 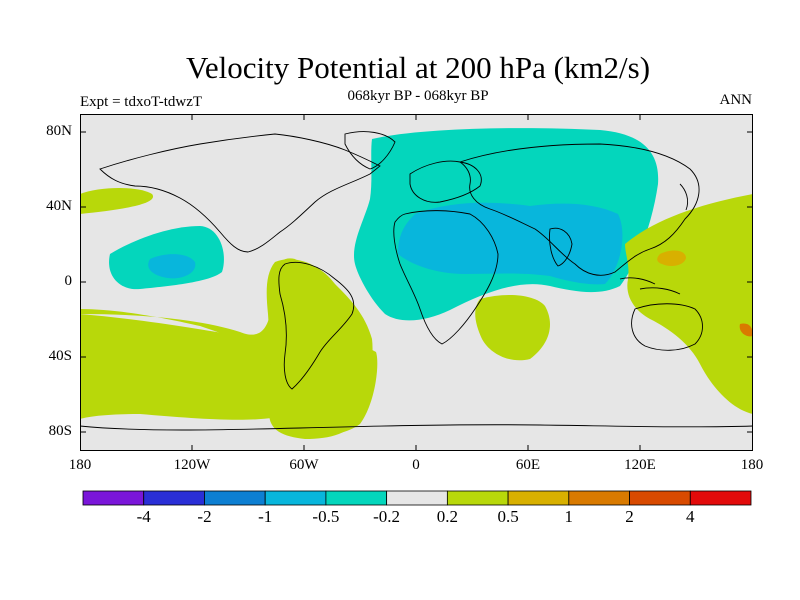 I want to click on contour-strong-negative-asia, so click(x=510, y=243).